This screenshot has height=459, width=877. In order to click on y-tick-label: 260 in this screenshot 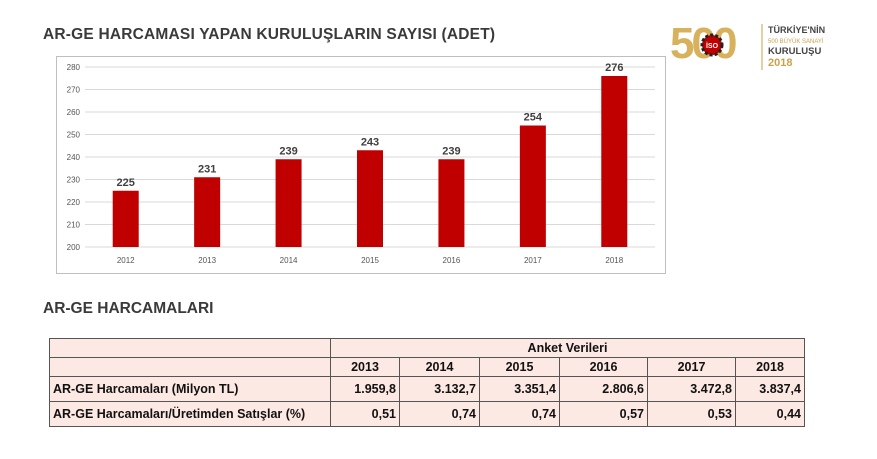, I will do `click(74, 112)`.